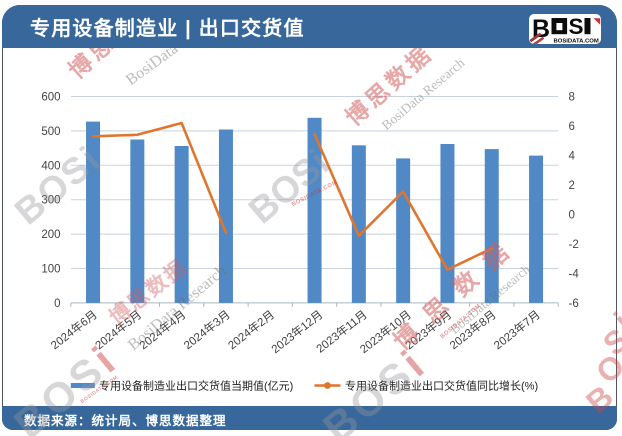 Image resolution: width=622 pixels, height=436 pixels. Describe the element at coordinates (196, 386) in the screenshot. I see `svg-text: 专用设备制造业出口交货值当期值(亿元)` at that location.